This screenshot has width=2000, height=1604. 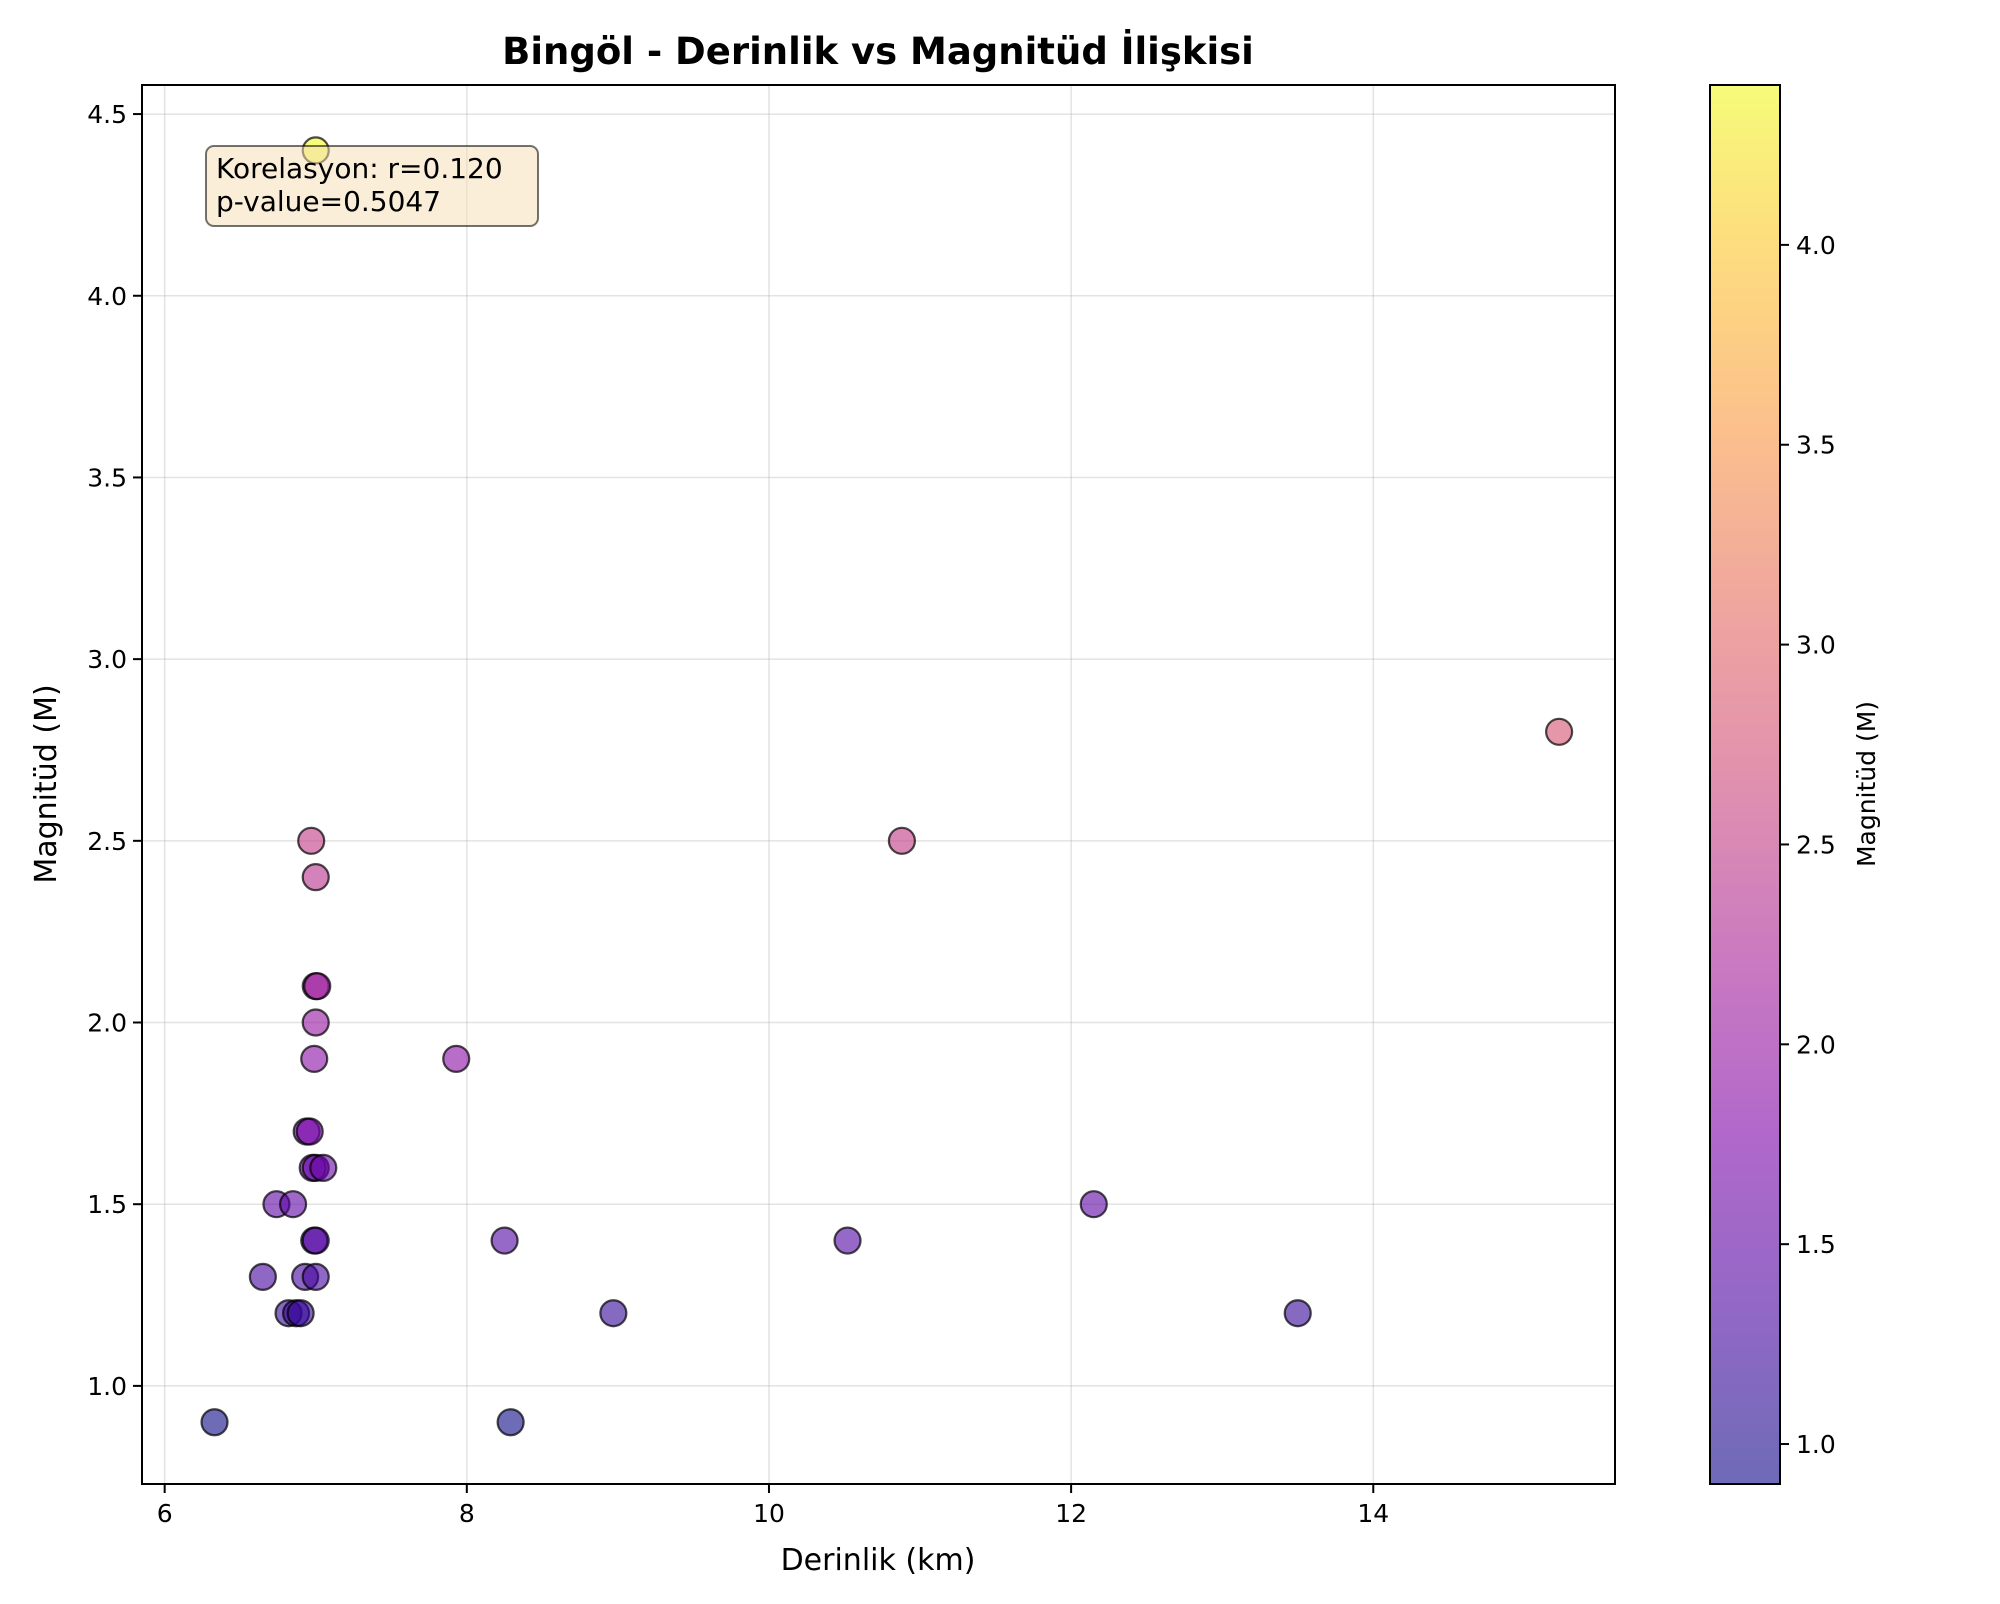 I want to click on y-tick-label: 3.0, so click(x=107, y=659).